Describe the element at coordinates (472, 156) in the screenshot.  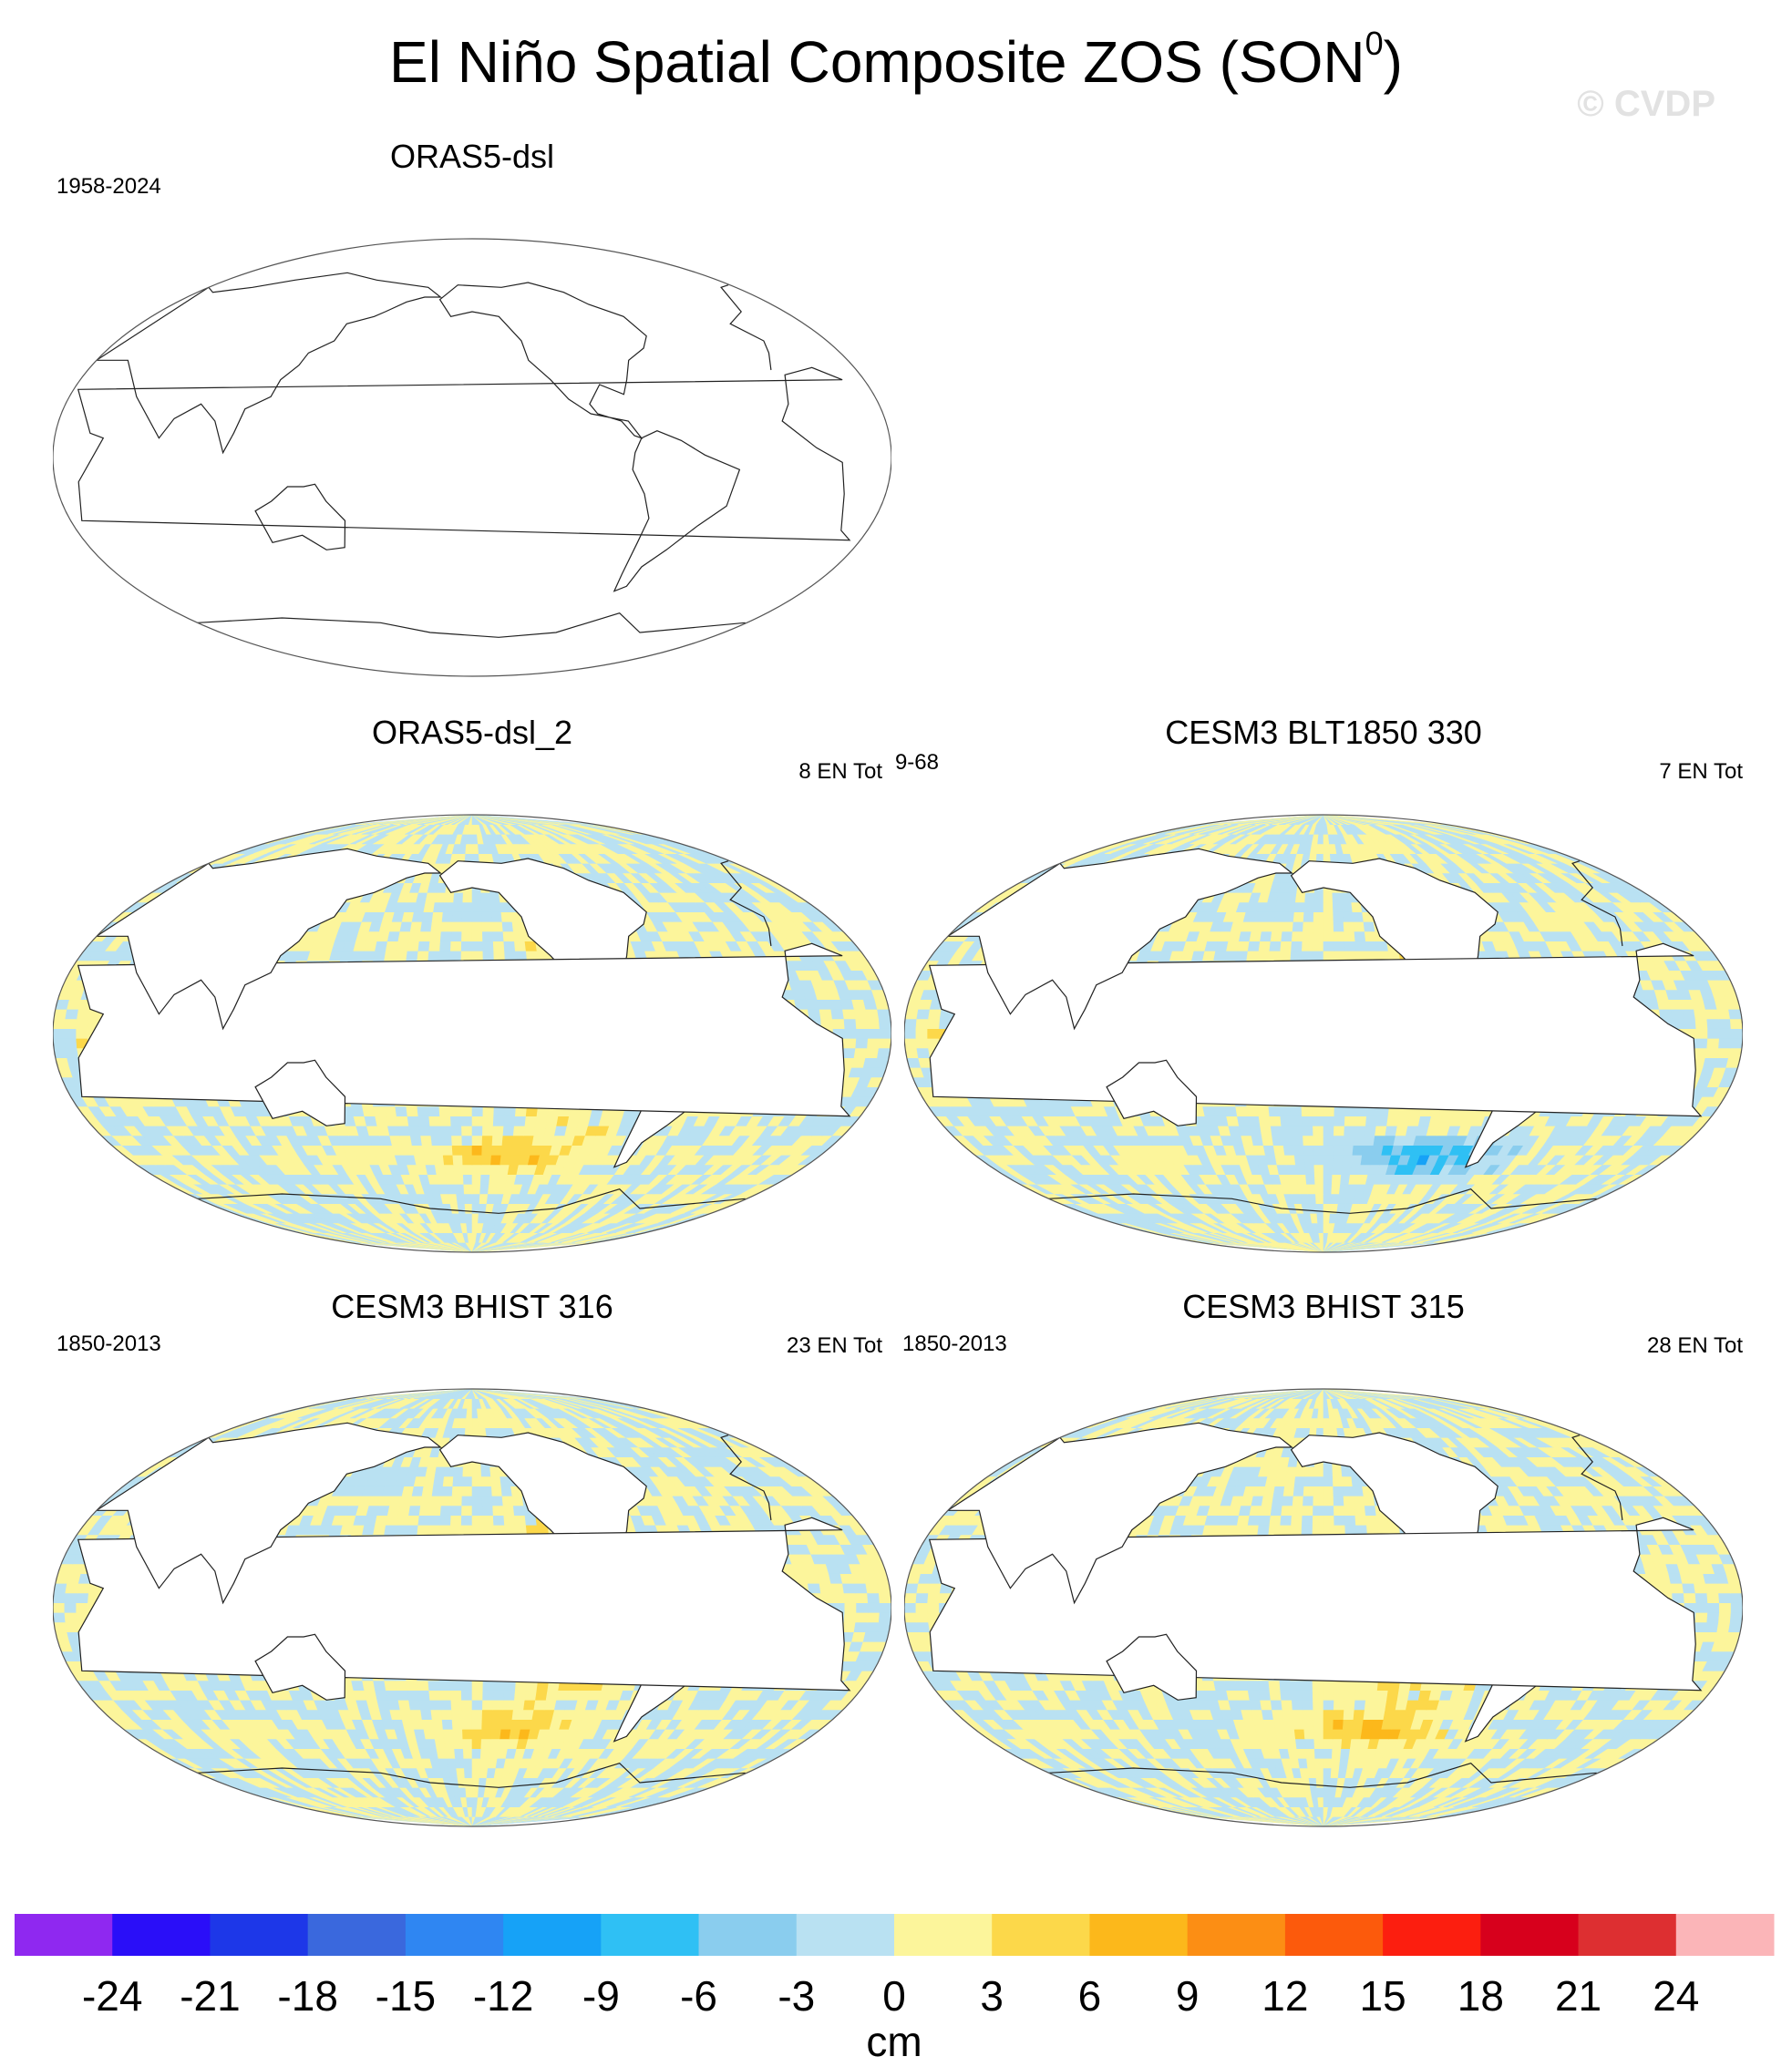
I see `panel-title: ORAS5-dsl` at that location.